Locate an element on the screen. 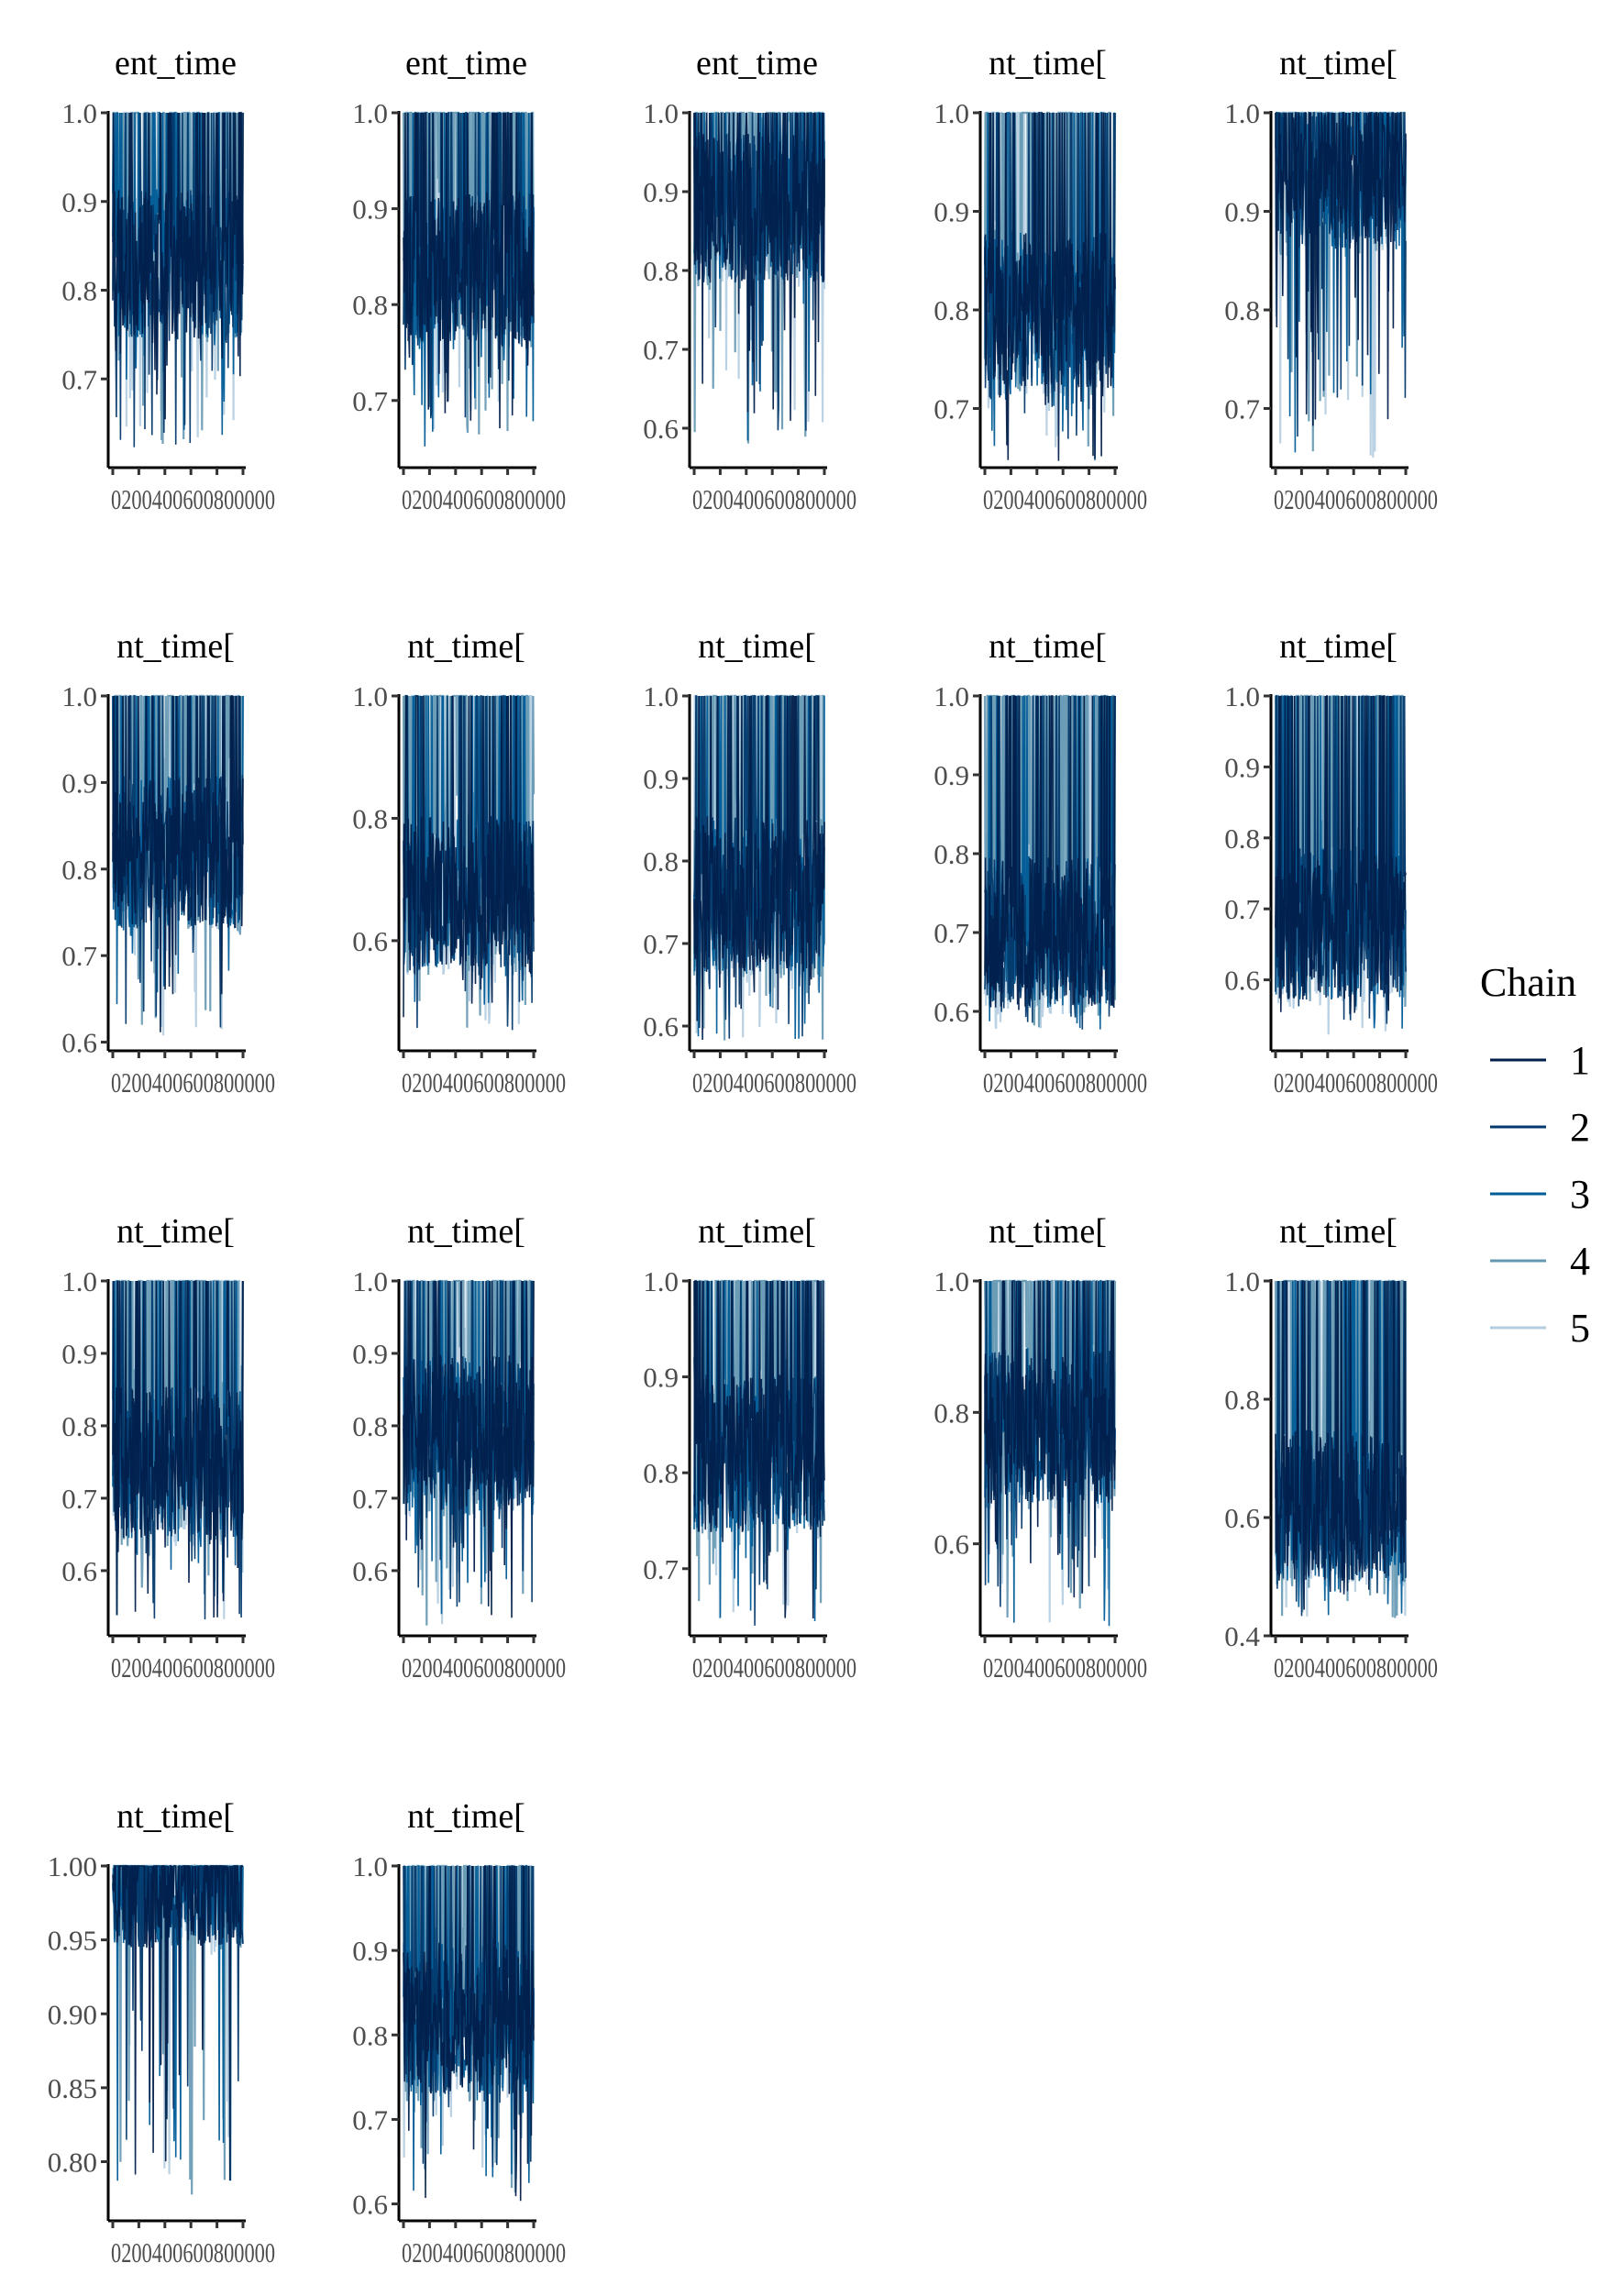 This screenshot has width=1624, height=2274. legend-label: 3 is located at coordinates (1580, 1195).